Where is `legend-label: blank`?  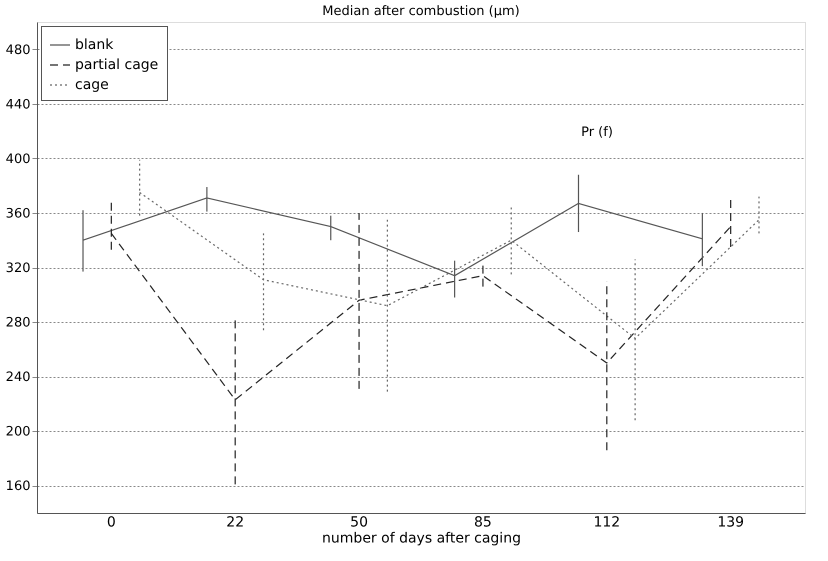
legend-label: blank is located at coordinates (94, 45).